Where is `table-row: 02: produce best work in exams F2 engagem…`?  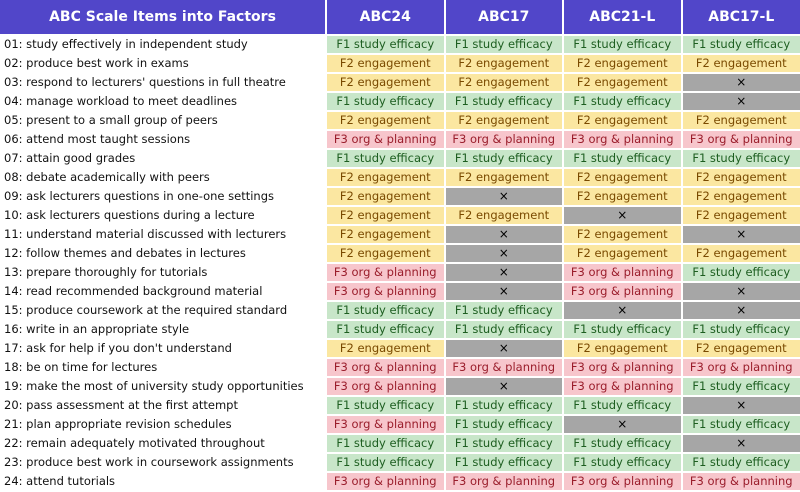 table-row: 02: produce best work in exams F2 engagem… is located at coordinates (400, 63).